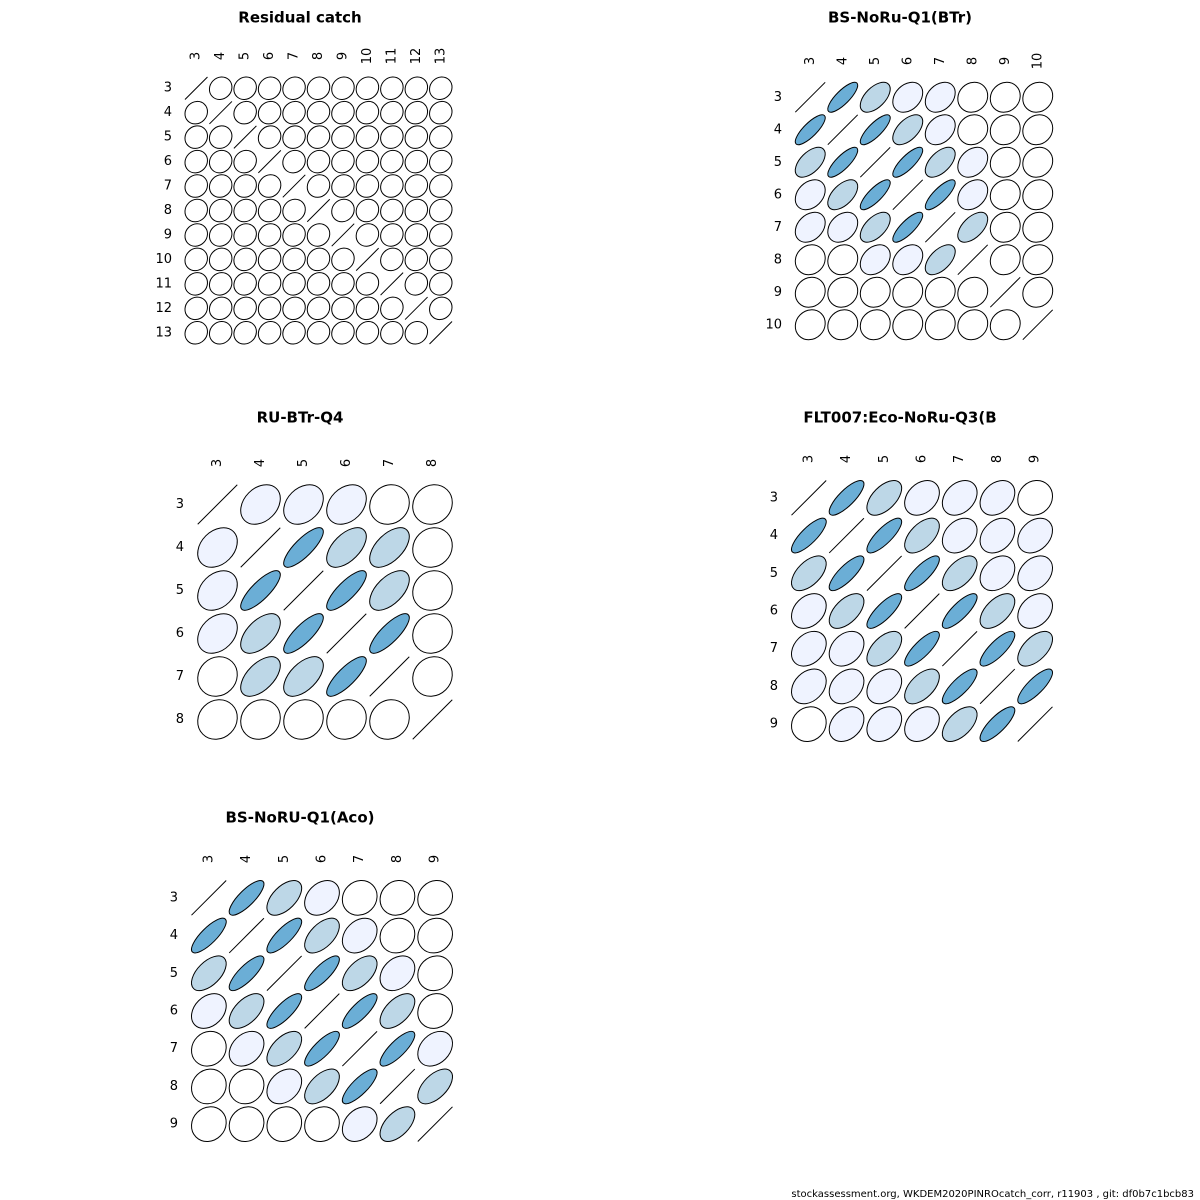 The image size is (1200, 1200). Describe the element at coordinates (367, 56) in the screenshot. I see `column-label: 10` at that location.